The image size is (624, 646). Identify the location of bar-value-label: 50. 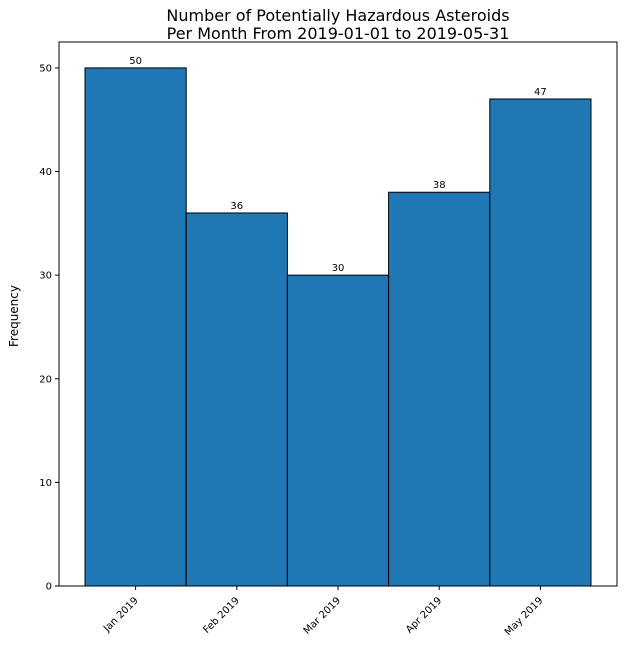
(135, 61).